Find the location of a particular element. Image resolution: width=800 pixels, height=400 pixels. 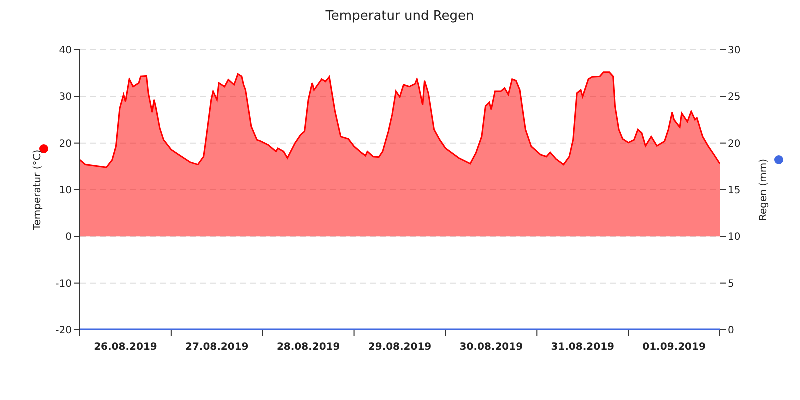

x-tick-label: 31.08.2019 is located at coordinates (583, 347).